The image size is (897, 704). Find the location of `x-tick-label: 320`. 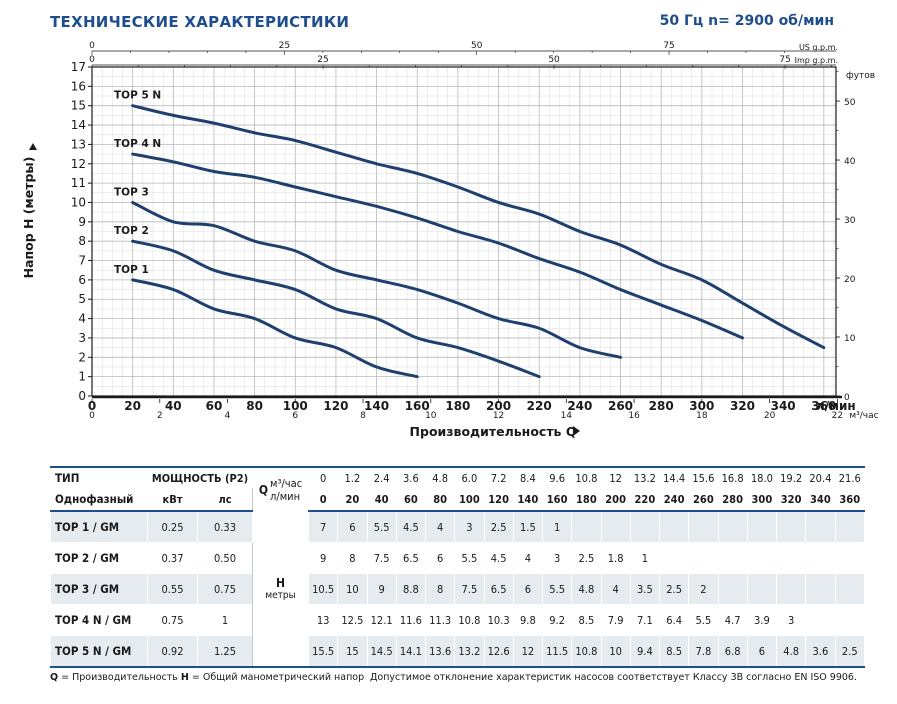

x-tick-label: 320 is located at coordinates (742, 406).